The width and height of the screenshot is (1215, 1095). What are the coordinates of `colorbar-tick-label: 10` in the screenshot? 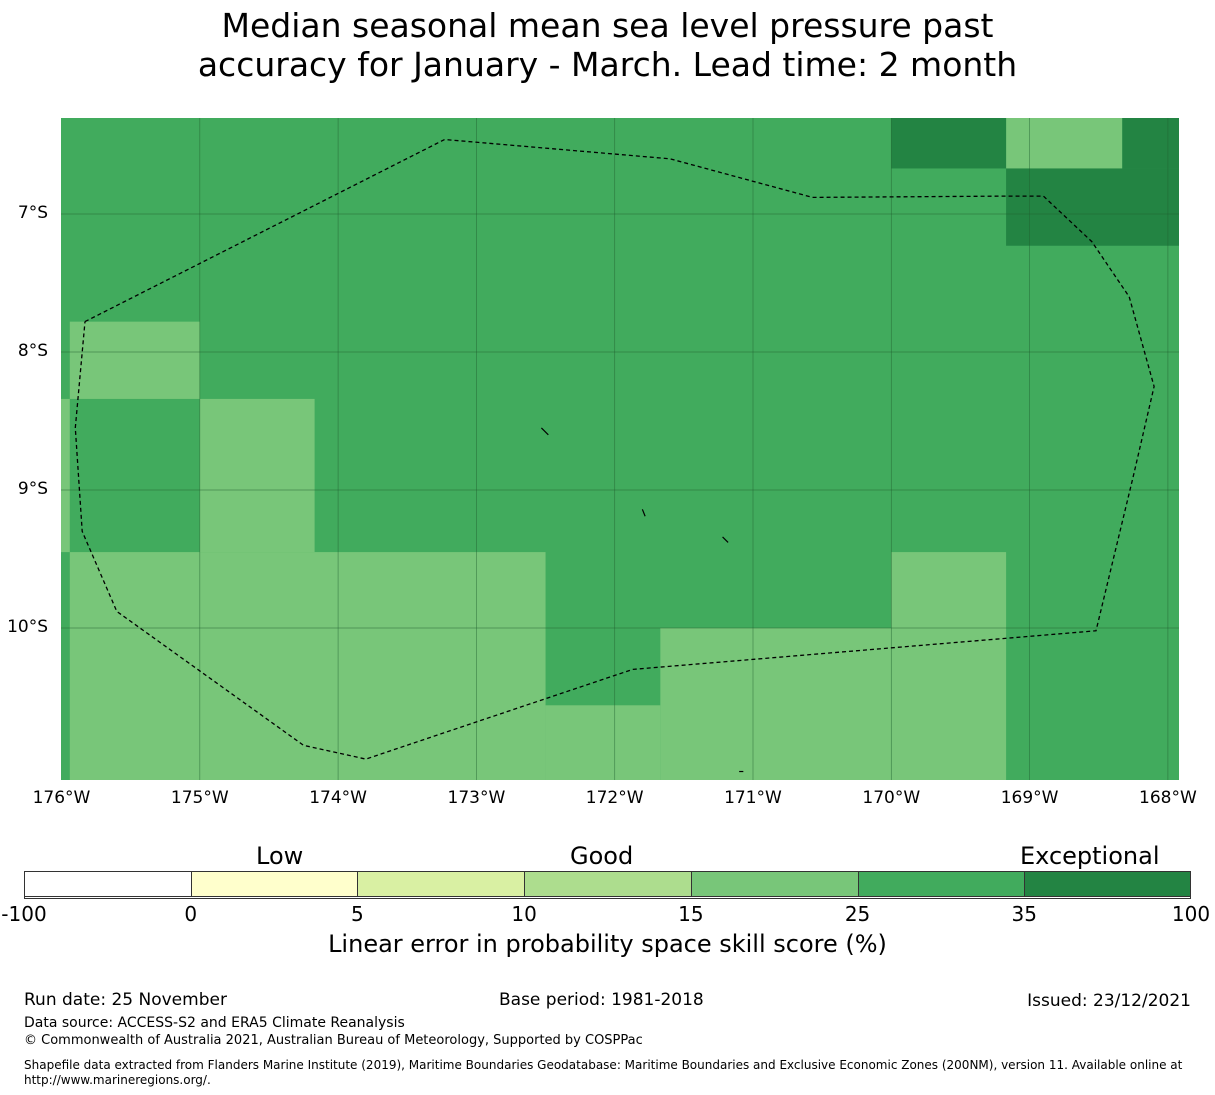 It's located at (524, 914).